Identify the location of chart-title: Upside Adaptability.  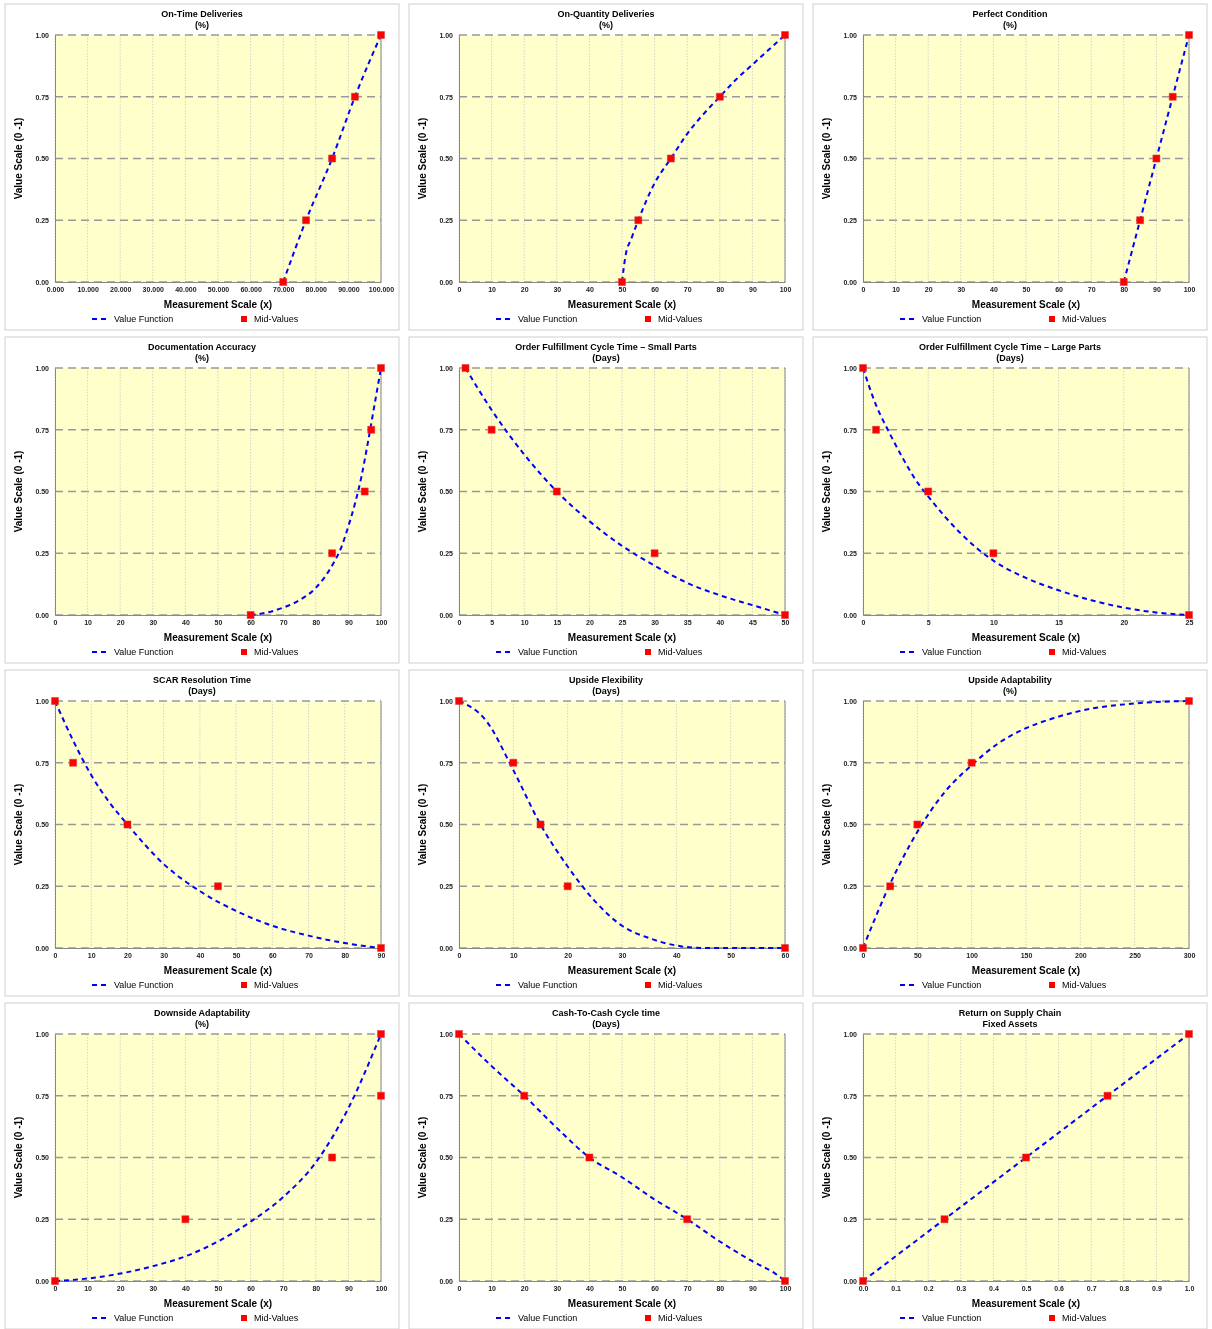
(1010, 680).